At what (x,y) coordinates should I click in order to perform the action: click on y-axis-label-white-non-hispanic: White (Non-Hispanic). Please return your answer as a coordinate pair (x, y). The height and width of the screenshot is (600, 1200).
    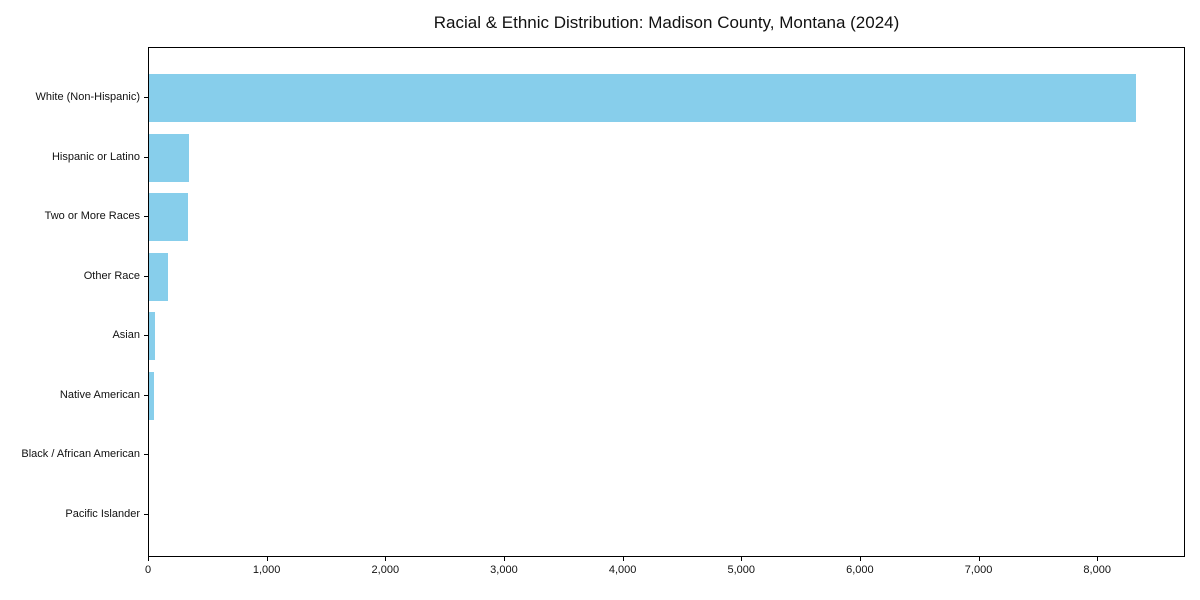
    Looking at the image, I should click on (87, 97).